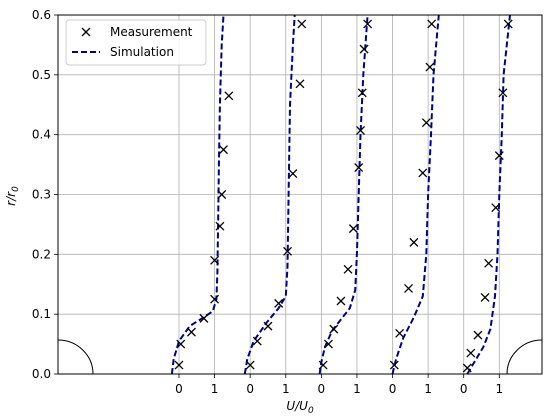  What do you see at coordinates (41, 15) in the screenshot?
I see `y-tick-label: 0.6` at bounding box center [41, 15].